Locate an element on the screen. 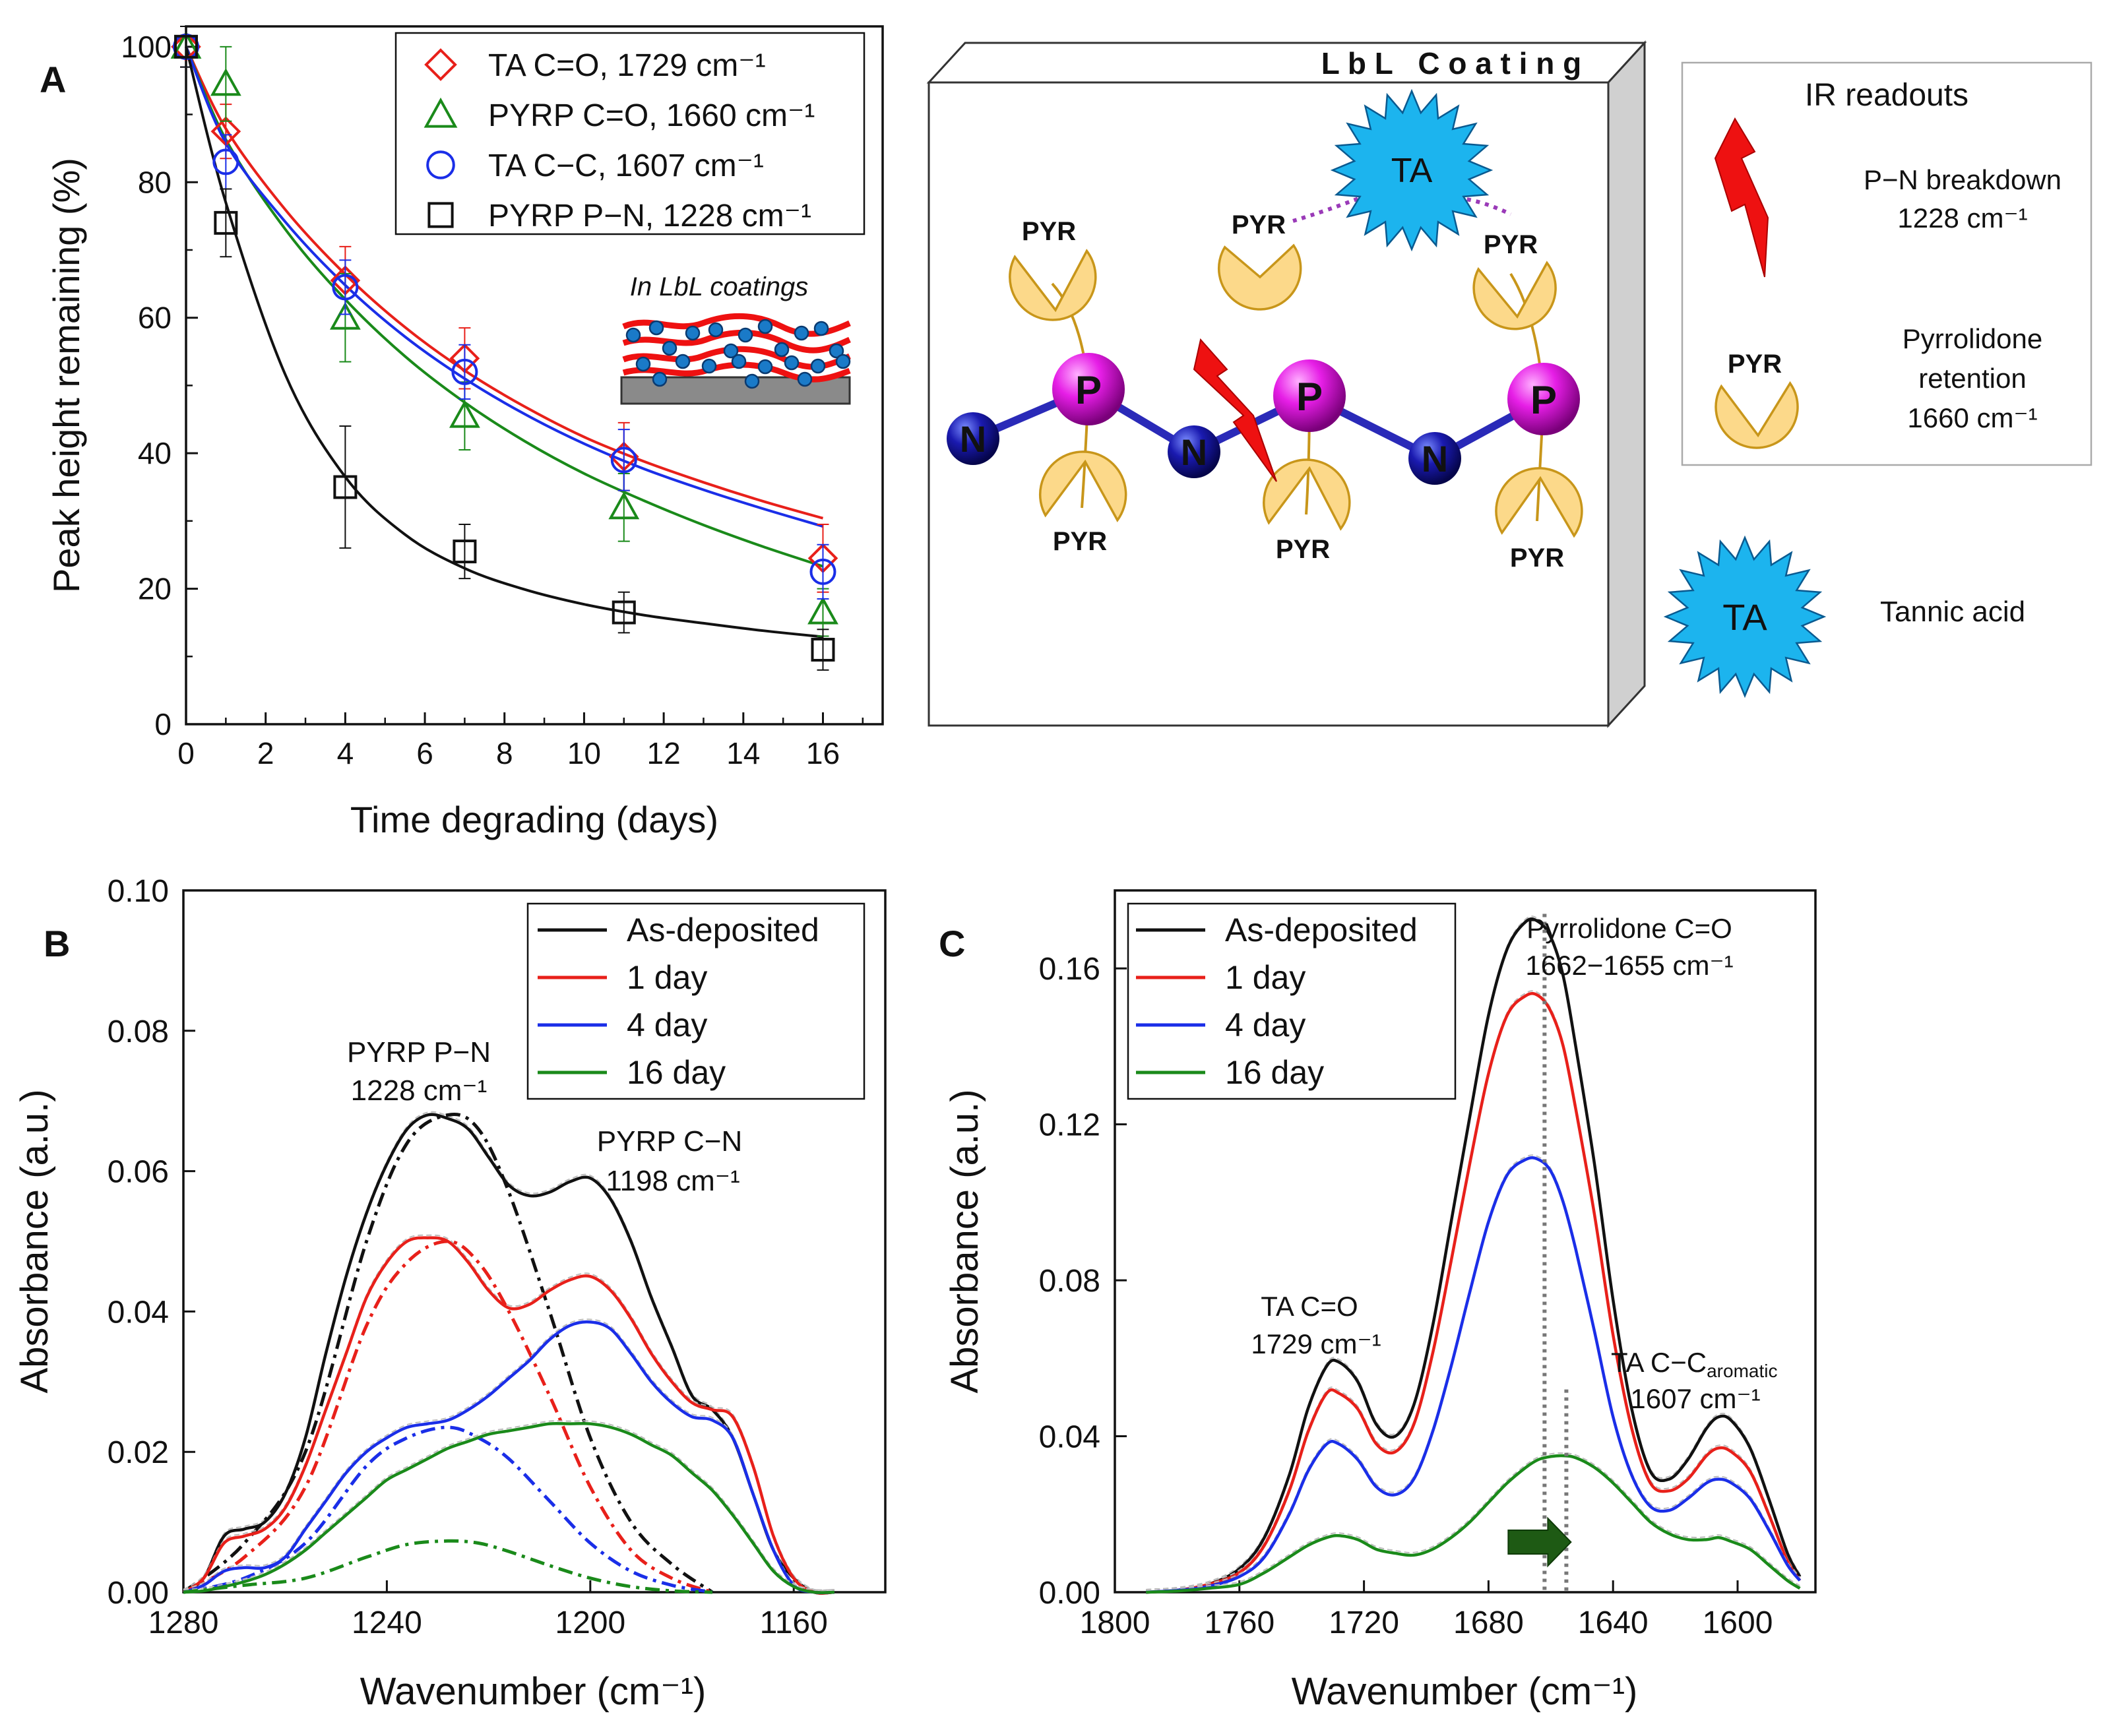 The height and width of the screenshot is (1736, 2109). nitrogen-atom is located at coordinates (973, 438).